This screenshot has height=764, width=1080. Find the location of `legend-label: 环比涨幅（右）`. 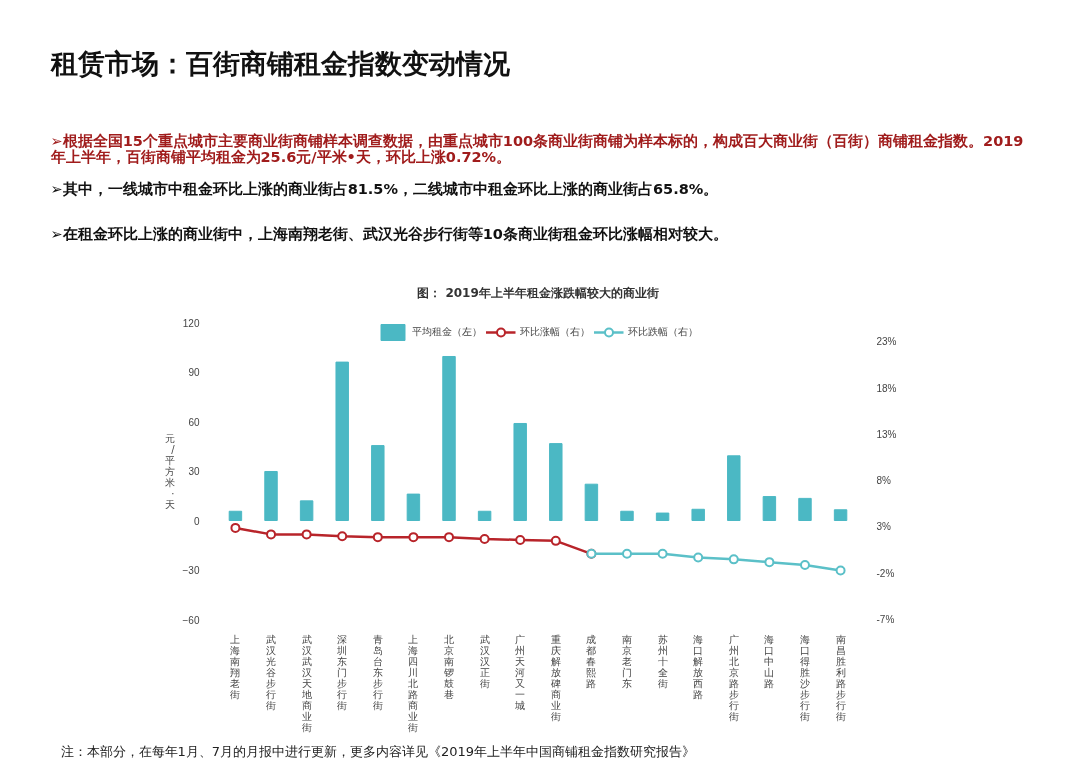

legend-label: 环比涨幅（右） is located at coordinates (555, 332).